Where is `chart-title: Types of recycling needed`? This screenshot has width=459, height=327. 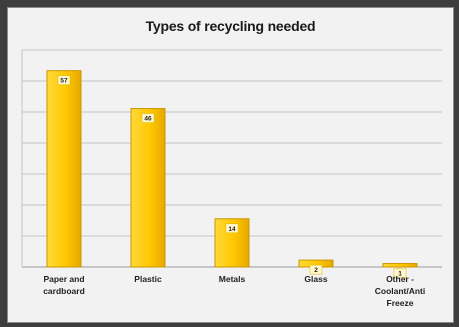
chart-title: Types of recycling needed is located at coordinates (230, 26).